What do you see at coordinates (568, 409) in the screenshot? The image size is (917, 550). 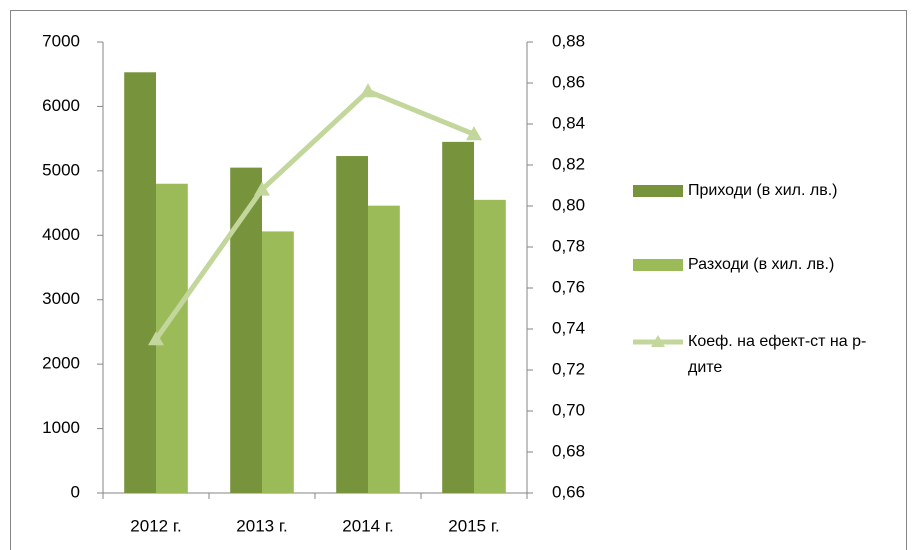 I see `y2-tick-label: 0,70` at bounding box center [568, 409].